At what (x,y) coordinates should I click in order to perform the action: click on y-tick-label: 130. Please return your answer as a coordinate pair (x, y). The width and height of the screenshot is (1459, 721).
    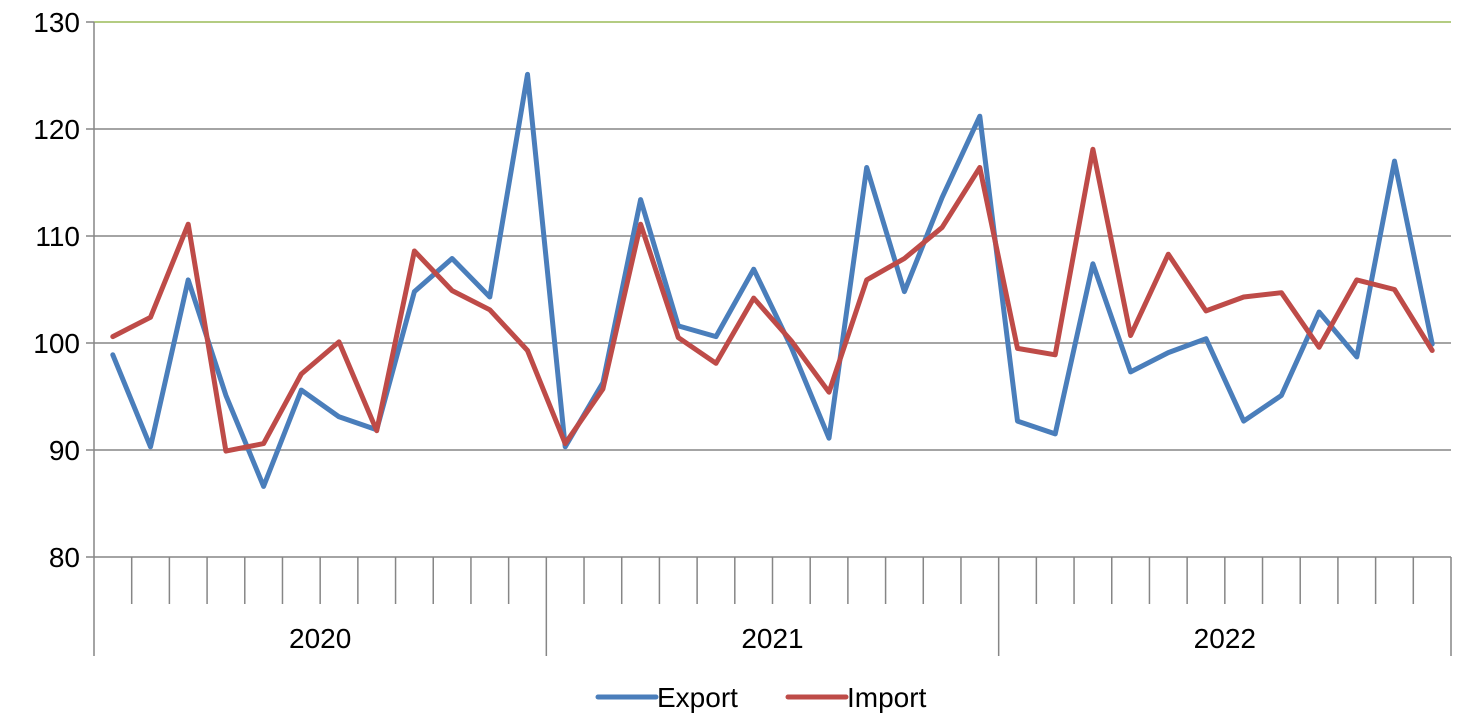
    Looking at the image, I should click on (56, 22).